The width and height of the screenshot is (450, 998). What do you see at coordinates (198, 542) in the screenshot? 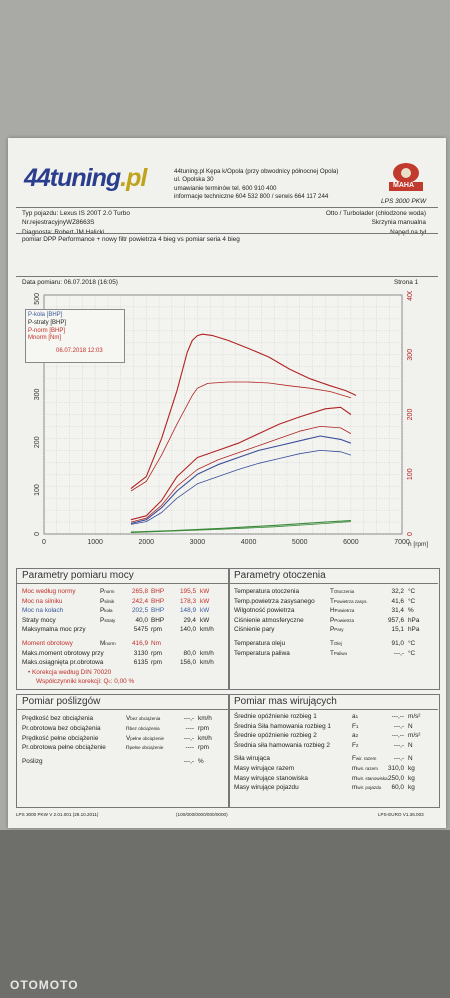
I see `chart-x-tick-label: 3000` at bounding box center [198, 542].